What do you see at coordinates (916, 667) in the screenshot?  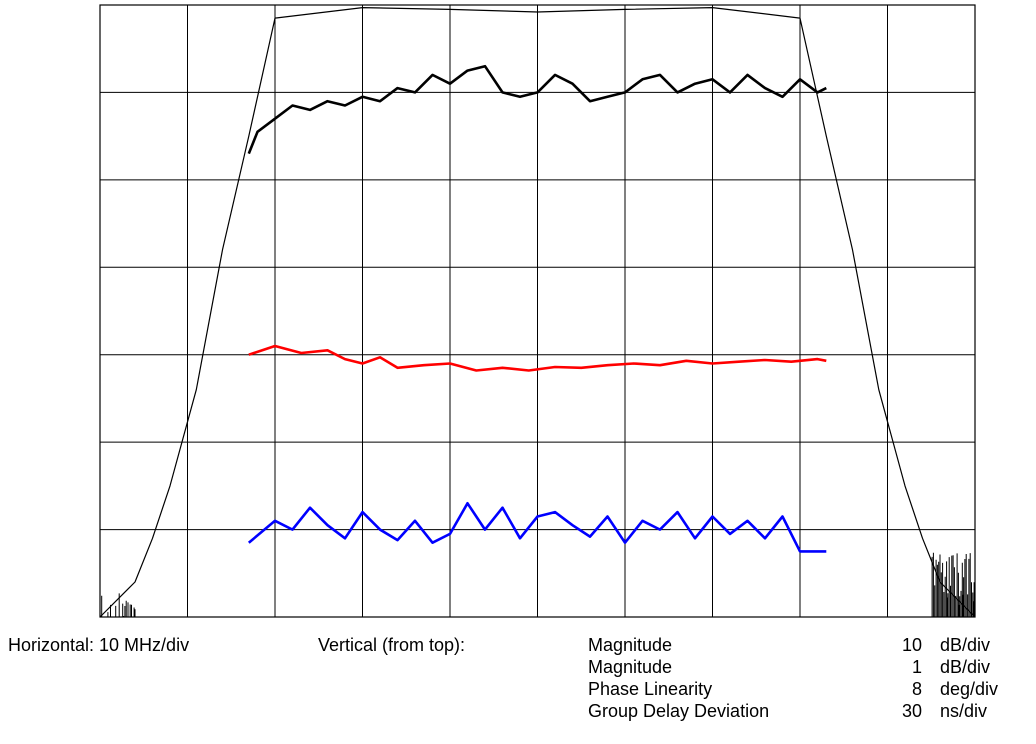 I see `scale-value-magnitude-fine: 1` at bounding box center [916, 667].